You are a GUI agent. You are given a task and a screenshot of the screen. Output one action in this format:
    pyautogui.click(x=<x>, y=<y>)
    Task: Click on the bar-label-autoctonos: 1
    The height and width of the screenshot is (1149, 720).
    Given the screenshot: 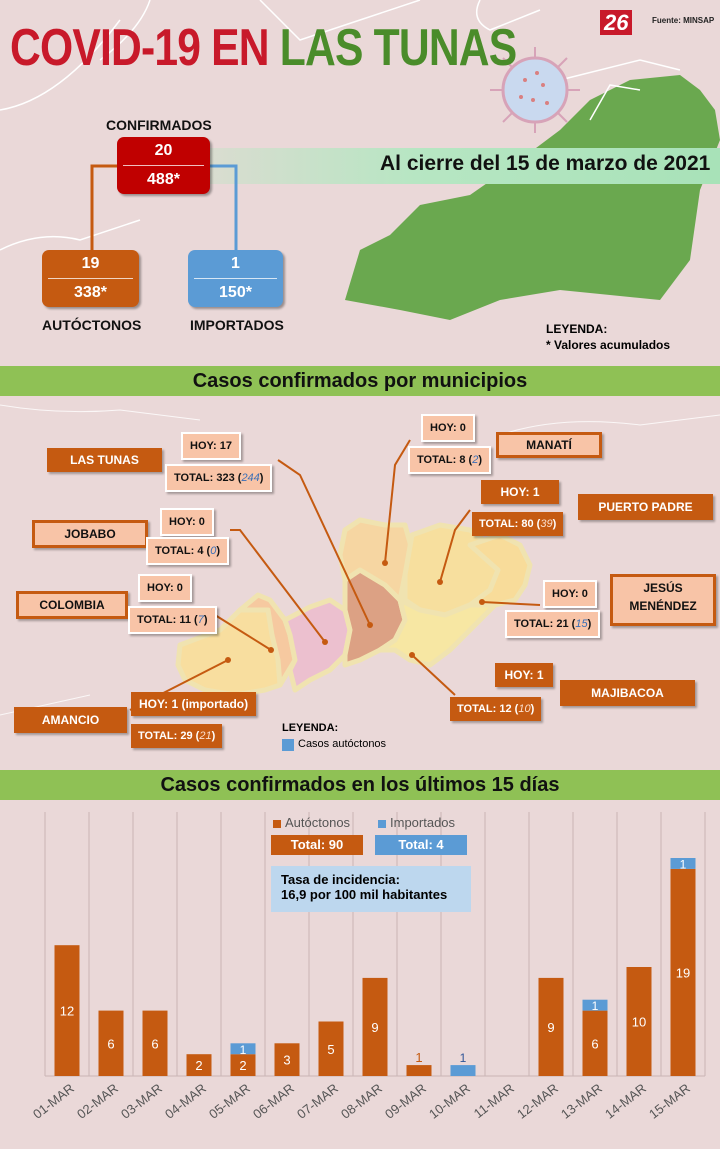 What is the action you would take?
    pyautogui.click(x=418, y=1057)
    